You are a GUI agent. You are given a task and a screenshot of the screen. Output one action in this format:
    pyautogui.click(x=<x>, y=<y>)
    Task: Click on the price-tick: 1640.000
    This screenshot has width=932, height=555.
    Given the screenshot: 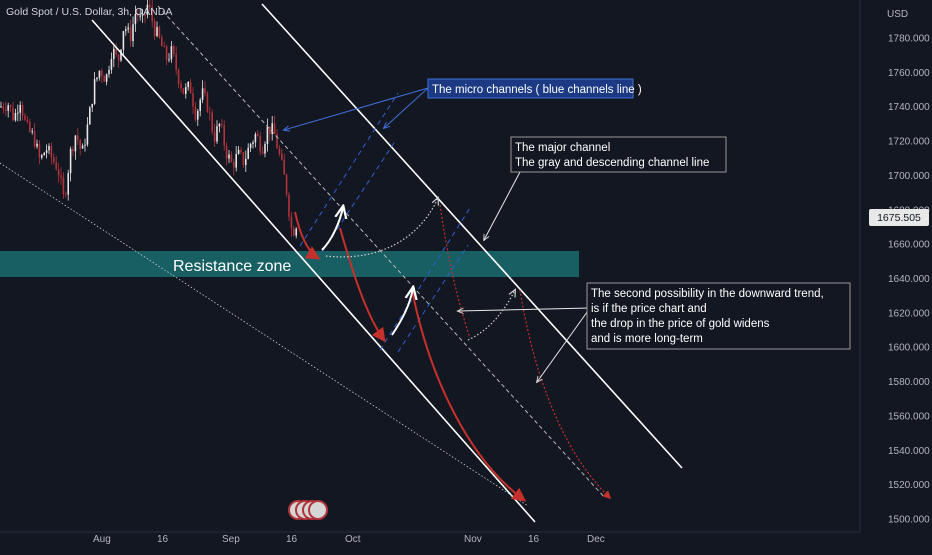 What is the action you would take?
    pyautogui.click(x=909, y=279)
    